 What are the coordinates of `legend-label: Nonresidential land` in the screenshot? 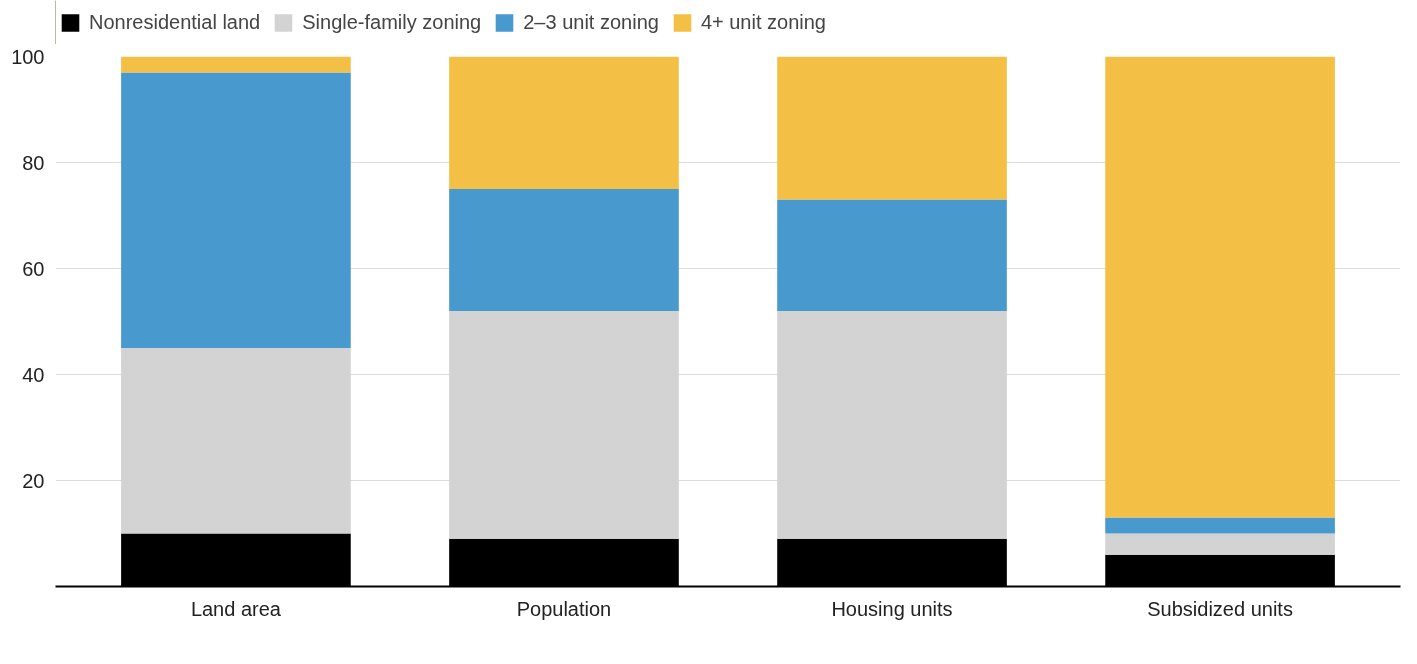 It's located at (175, 22).